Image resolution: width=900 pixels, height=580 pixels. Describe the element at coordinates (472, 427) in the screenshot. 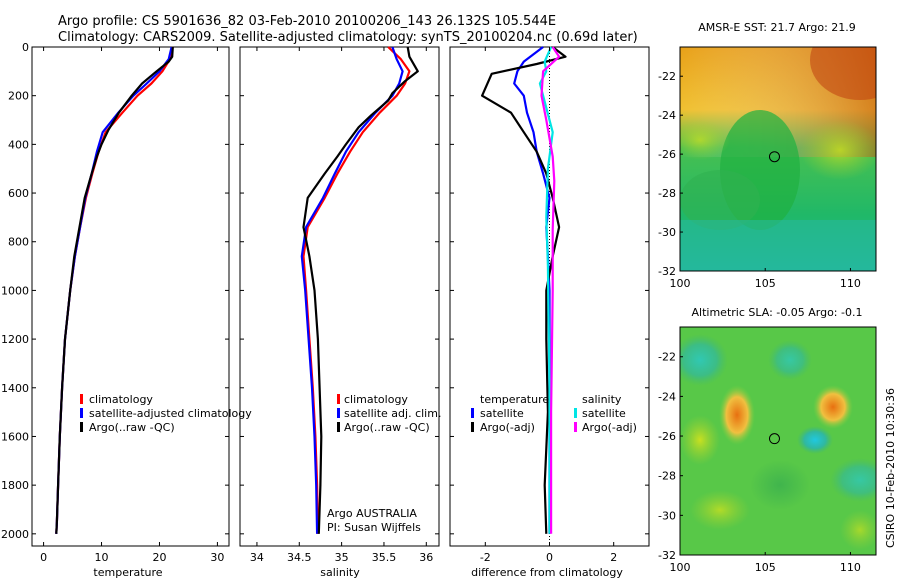

I see `legend-swatch-temp-argo` at that location.